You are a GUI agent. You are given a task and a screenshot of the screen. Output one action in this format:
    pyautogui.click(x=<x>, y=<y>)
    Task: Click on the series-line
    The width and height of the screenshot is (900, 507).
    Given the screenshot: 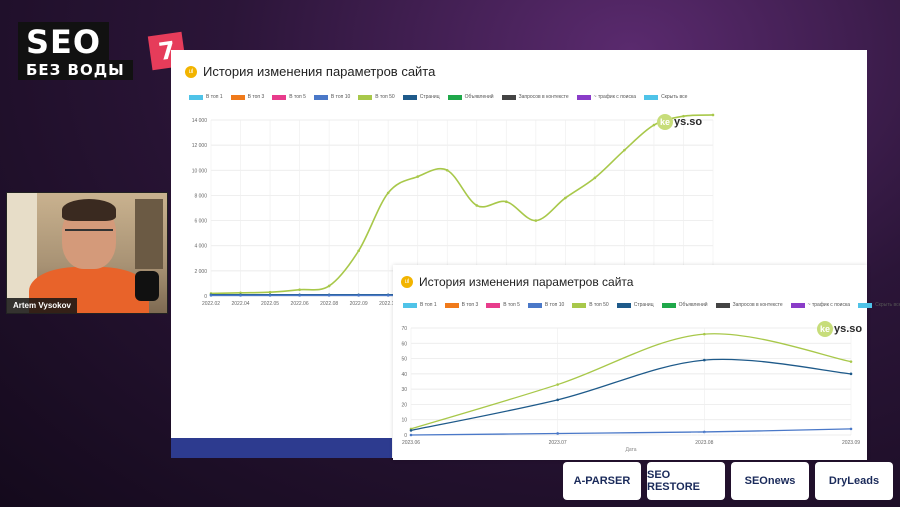 What is the action you would take?
    pyautogui.click(x=631, y=432)
    